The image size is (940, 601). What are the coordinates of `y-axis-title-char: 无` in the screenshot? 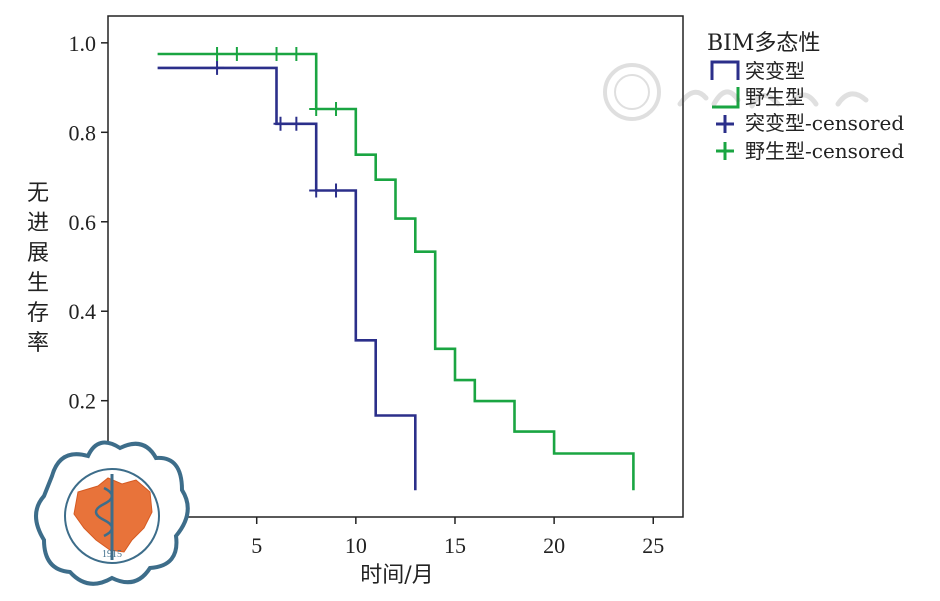 It's located at (38, 193).